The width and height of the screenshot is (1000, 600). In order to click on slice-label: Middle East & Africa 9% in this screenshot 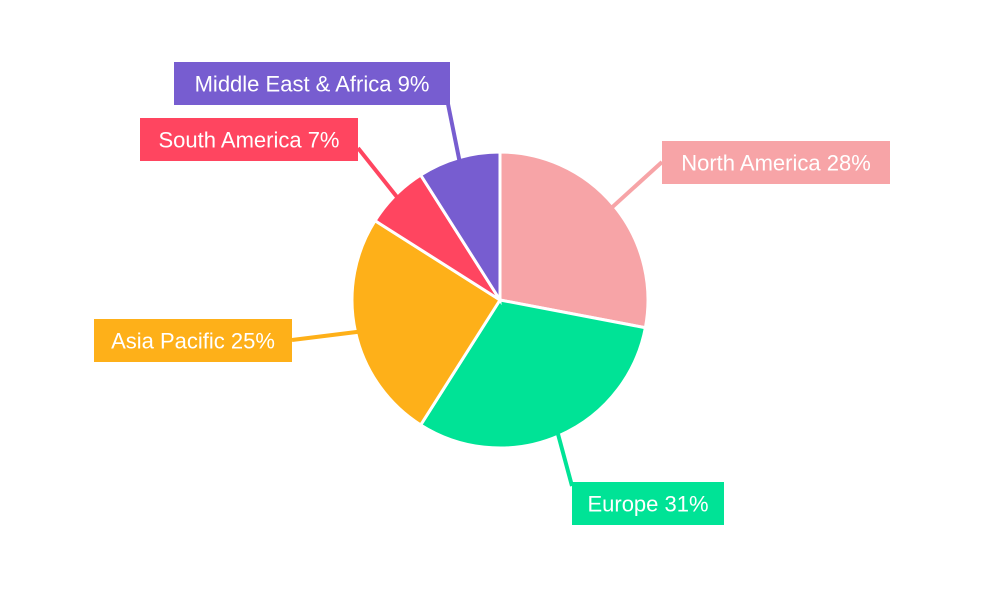, I will do `click(312, 83)`.